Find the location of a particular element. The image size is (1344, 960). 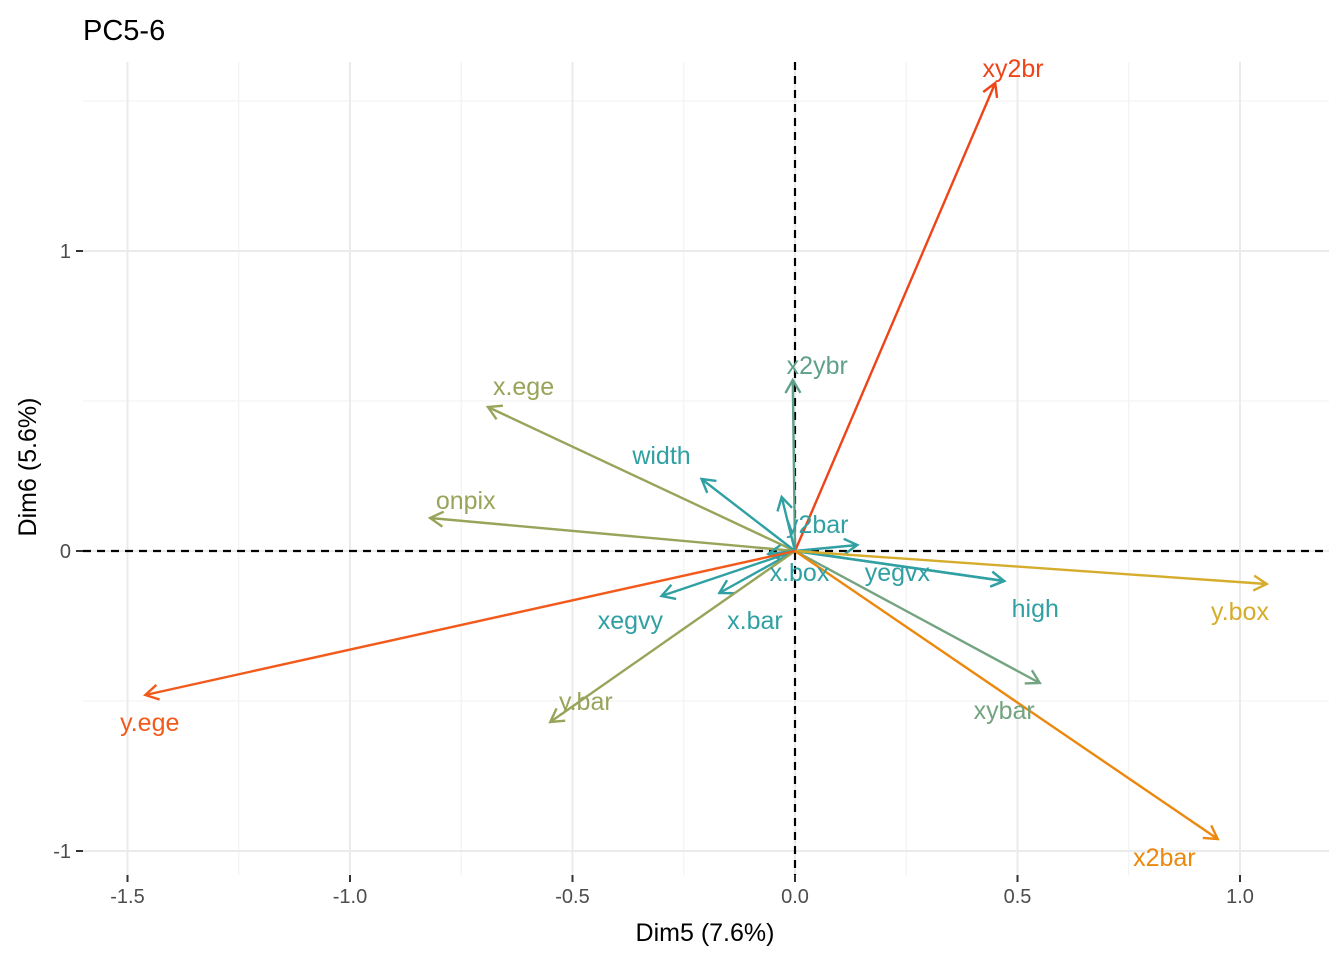

arrow-xybar is located at coordinates (917, 617).